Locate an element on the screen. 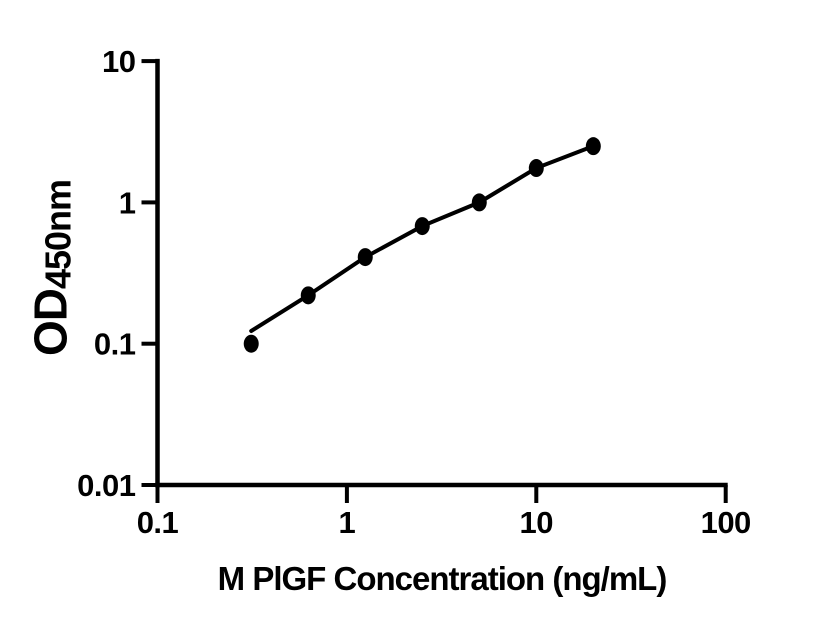  y-tick-label: 0.01 is located at coordinates (106, 485).